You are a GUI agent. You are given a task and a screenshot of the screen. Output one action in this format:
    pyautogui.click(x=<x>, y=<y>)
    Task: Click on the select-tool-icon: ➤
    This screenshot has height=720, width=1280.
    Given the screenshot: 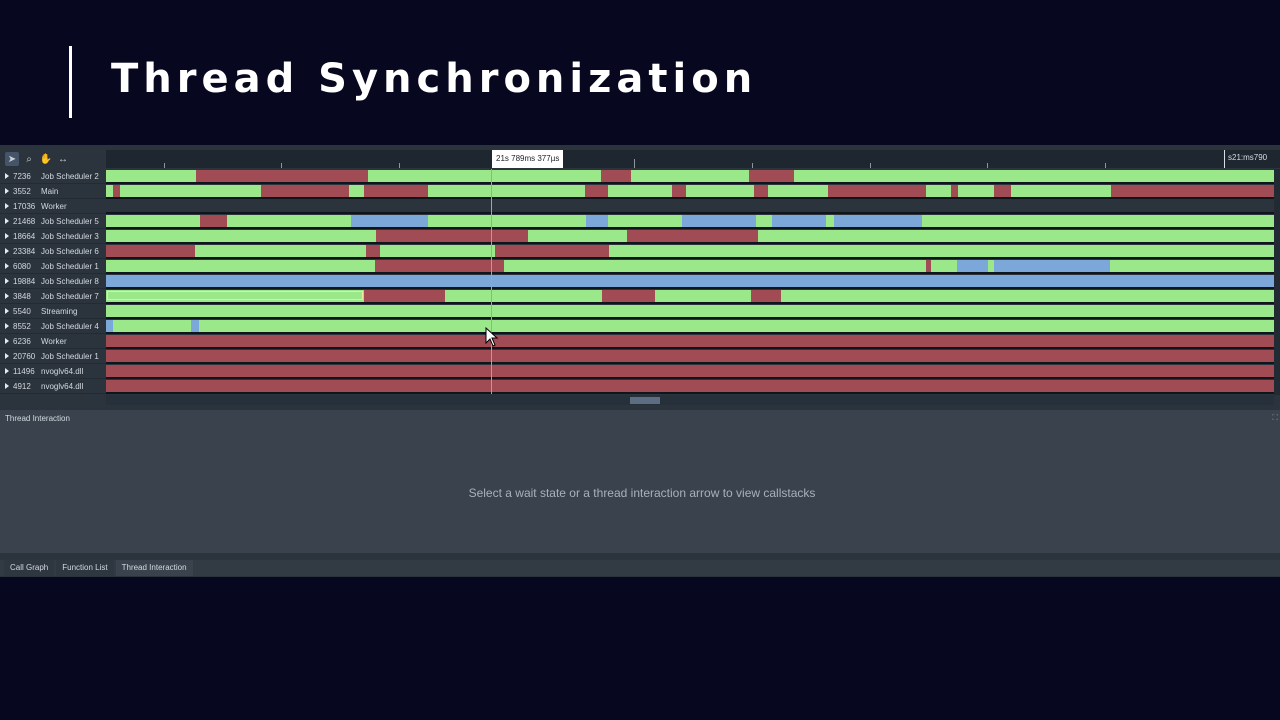 What is the action you would take?
    pyautogui.click(x=12, y=159)
    